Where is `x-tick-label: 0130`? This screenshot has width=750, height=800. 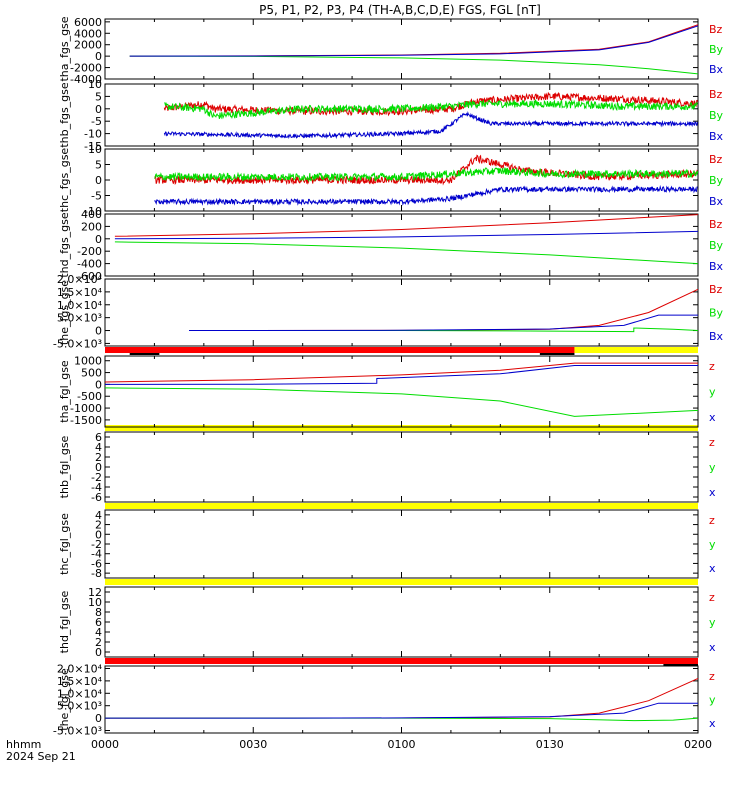
x-tick-label: 0130 is located at coordinates (550, 744).